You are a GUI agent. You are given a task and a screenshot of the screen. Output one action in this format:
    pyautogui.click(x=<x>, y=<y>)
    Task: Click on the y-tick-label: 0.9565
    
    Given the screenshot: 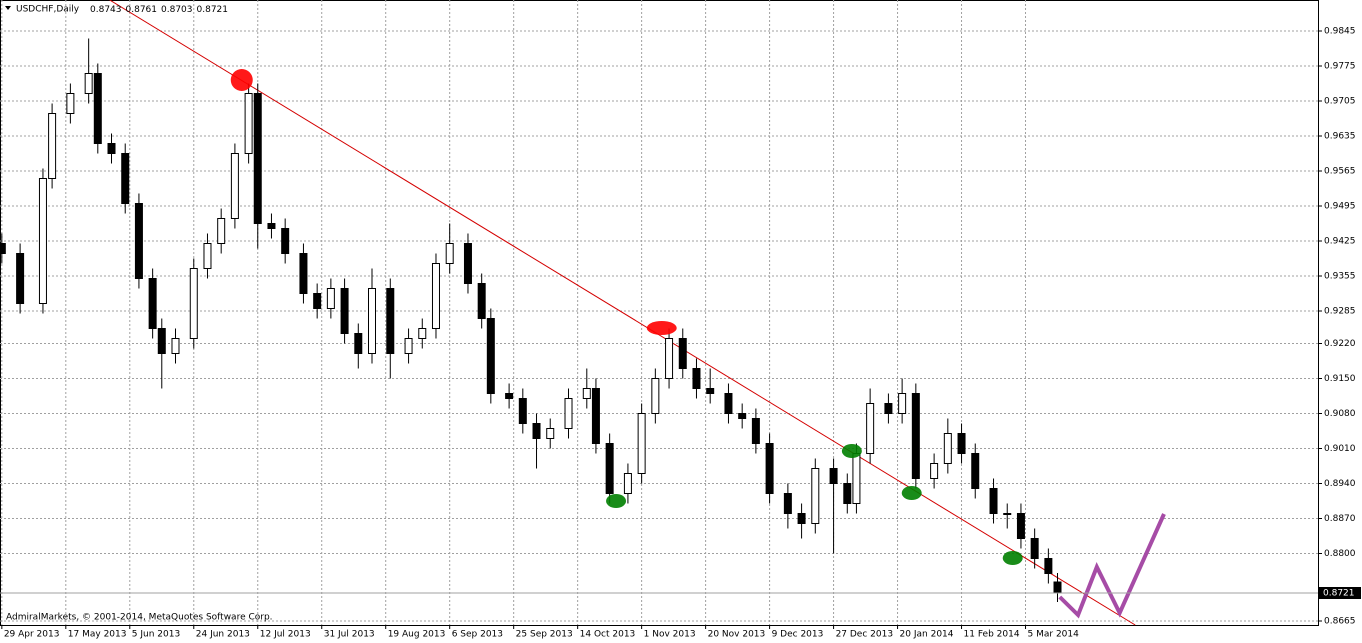 What is the action you would take?
    pyautogui.click(x=1340, y=172)
    